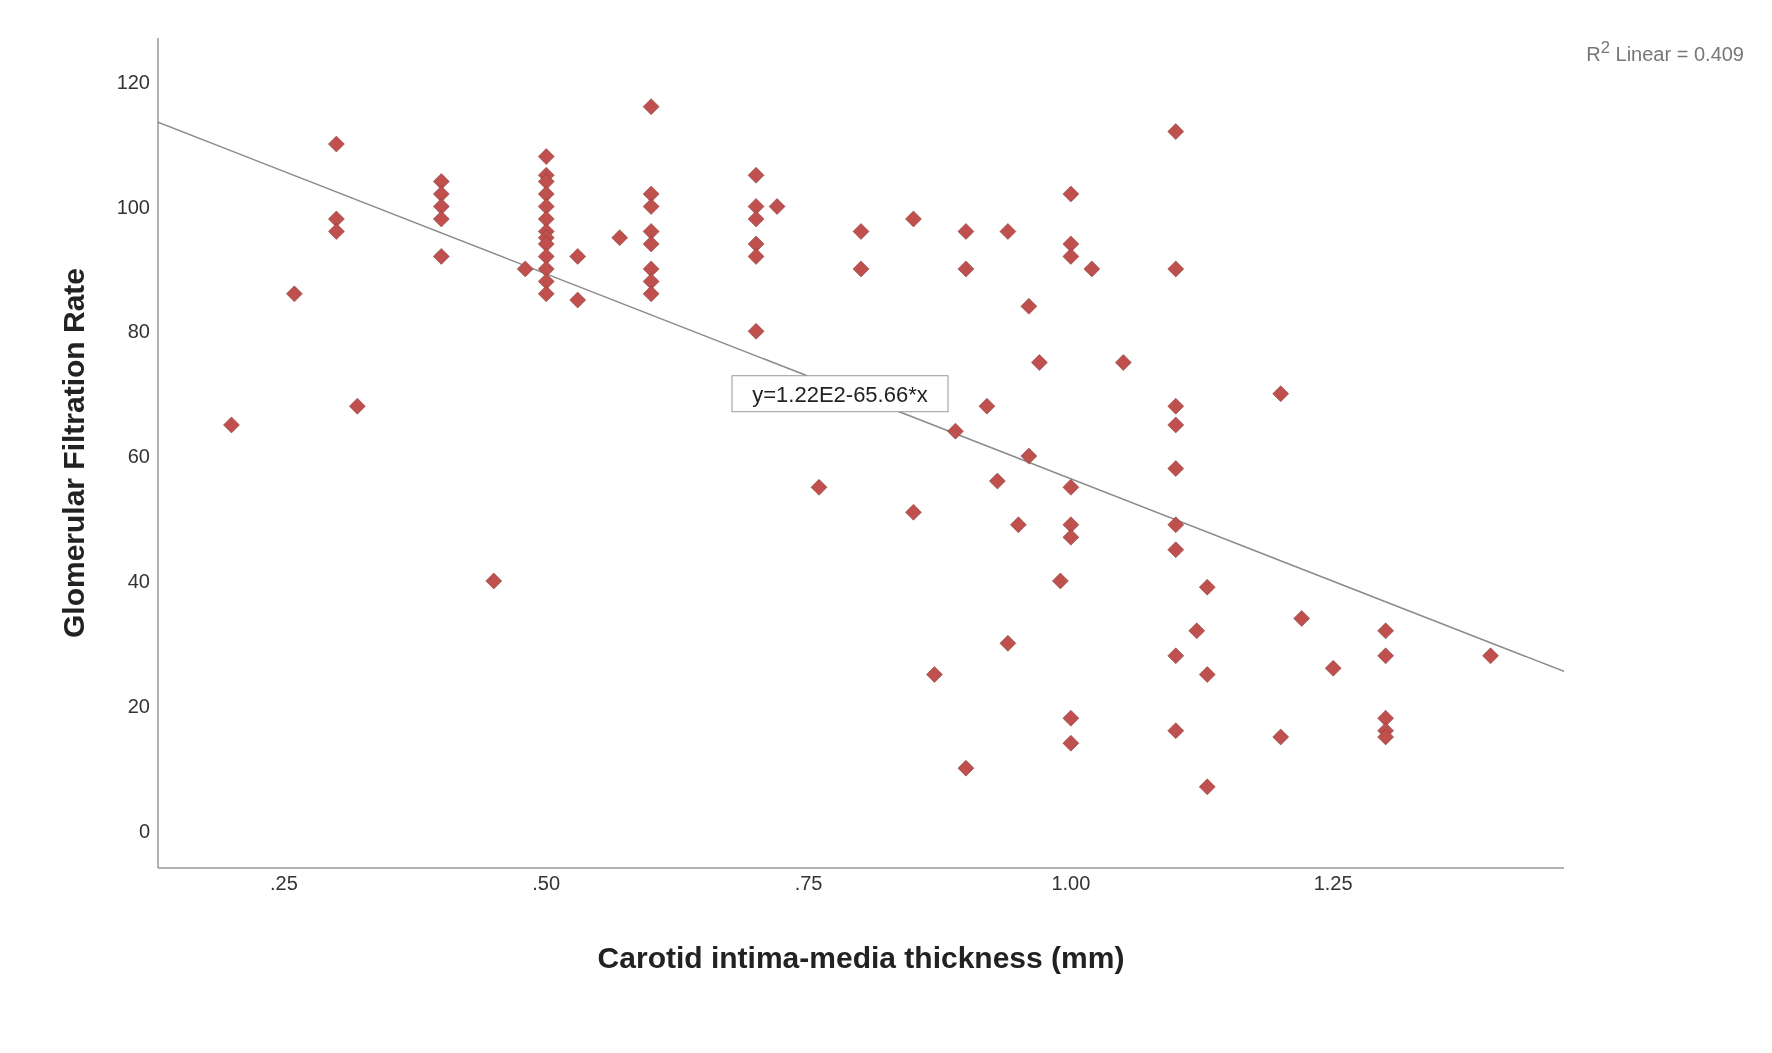 This screenshot has height=1053, width=1772. I want to click on x-tick-label: .75, so click(808, 883).